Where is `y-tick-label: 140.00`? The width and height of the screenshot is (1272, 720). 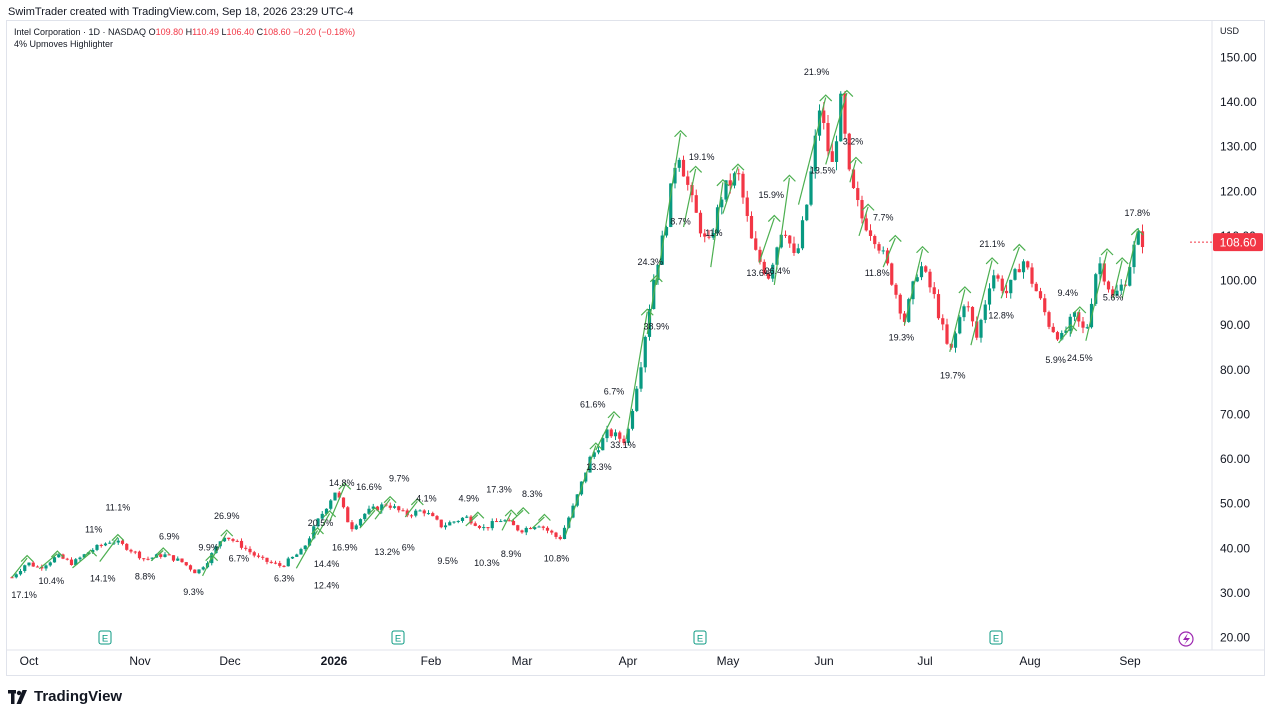 y-tick-label: 140.00 is located at coordinates (1238, 102).